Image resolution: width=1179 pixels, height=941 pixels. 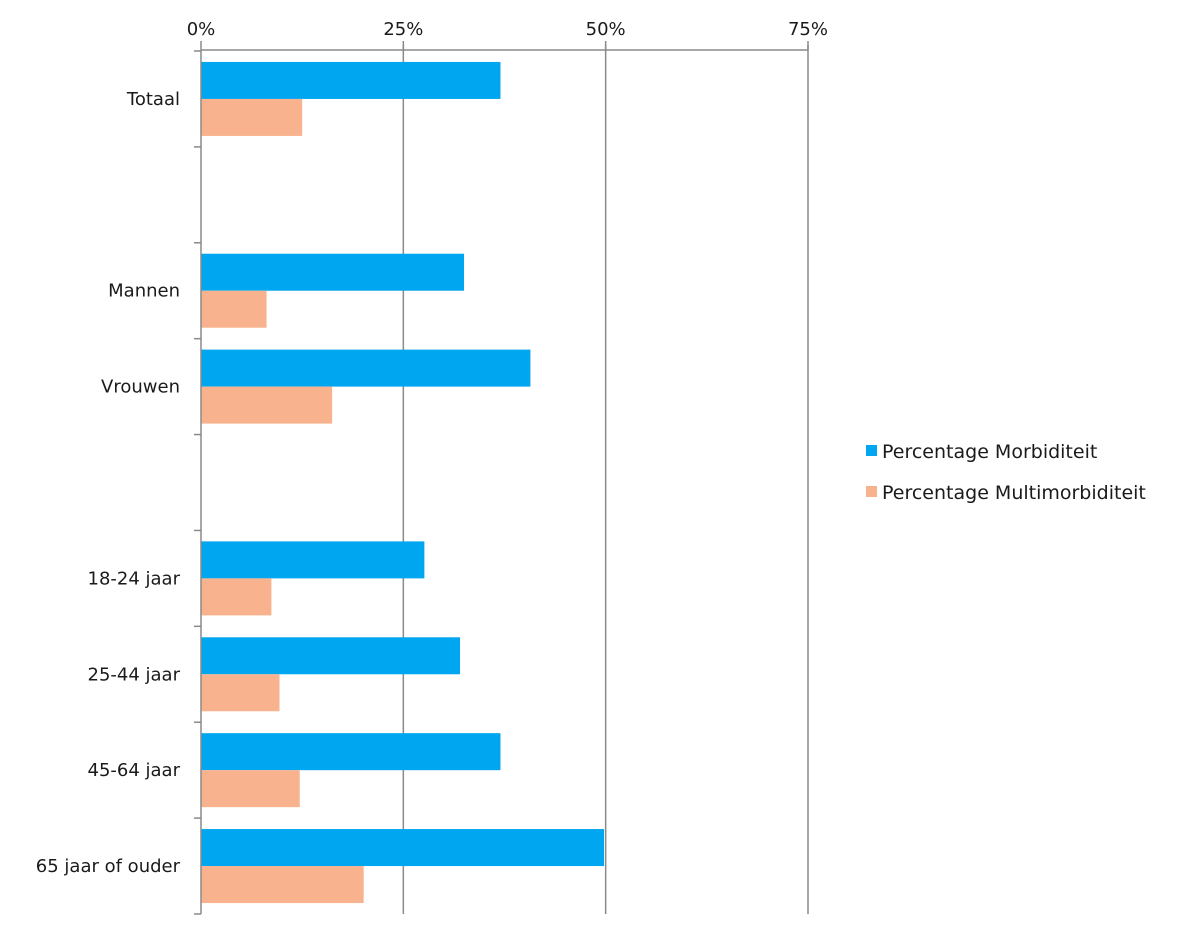 What do you see at coordinates (134, 674) in the screenshot?
I see `category-label: 25-44 jaar` at bounding box center [134, 674].